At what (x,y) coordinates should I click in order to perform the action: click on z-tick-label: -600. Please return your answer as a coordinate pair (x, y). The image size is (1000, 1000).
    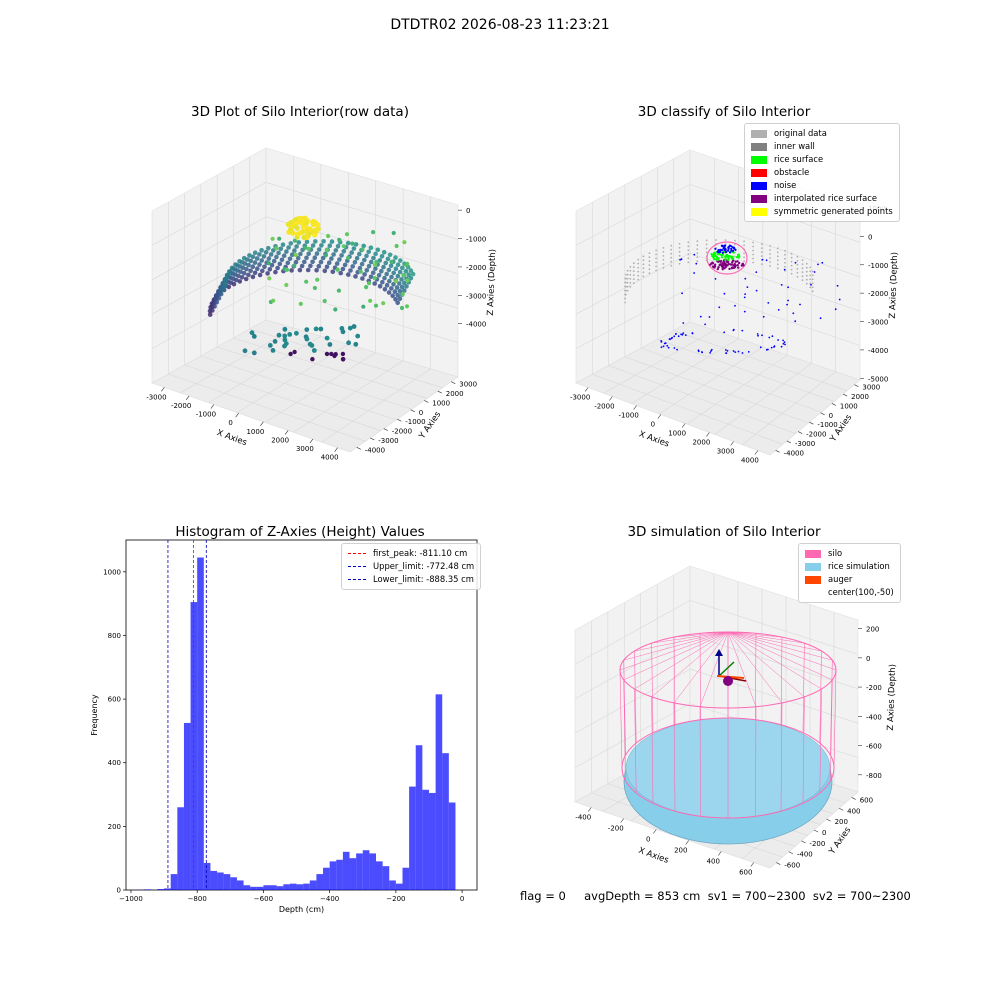
    Looking at the image, I should click on (874, 747).